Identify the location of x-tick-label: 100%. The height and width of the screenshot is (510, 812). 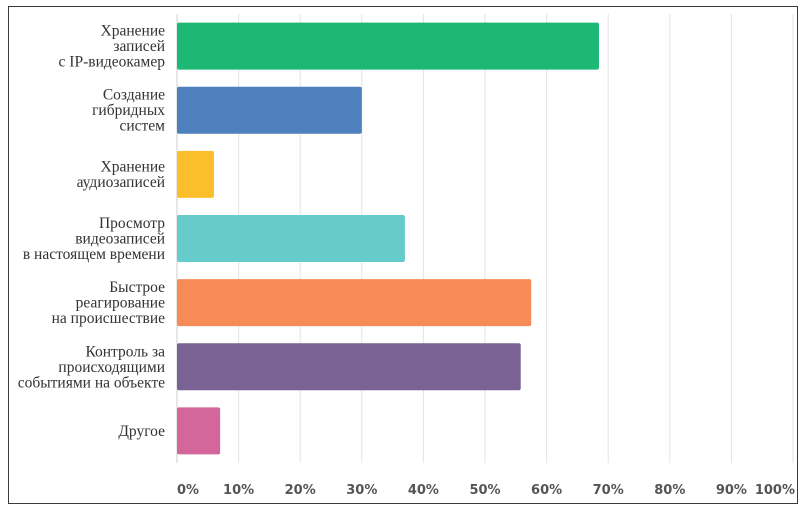
(775, 490).